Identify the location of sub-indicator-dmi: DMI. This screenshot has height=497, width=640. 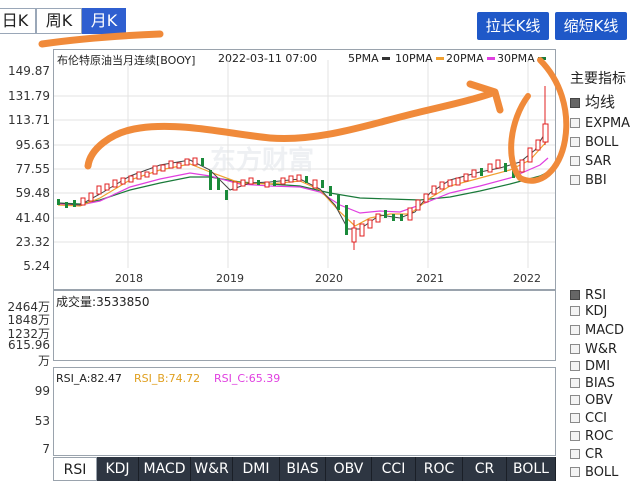
(590, 367).